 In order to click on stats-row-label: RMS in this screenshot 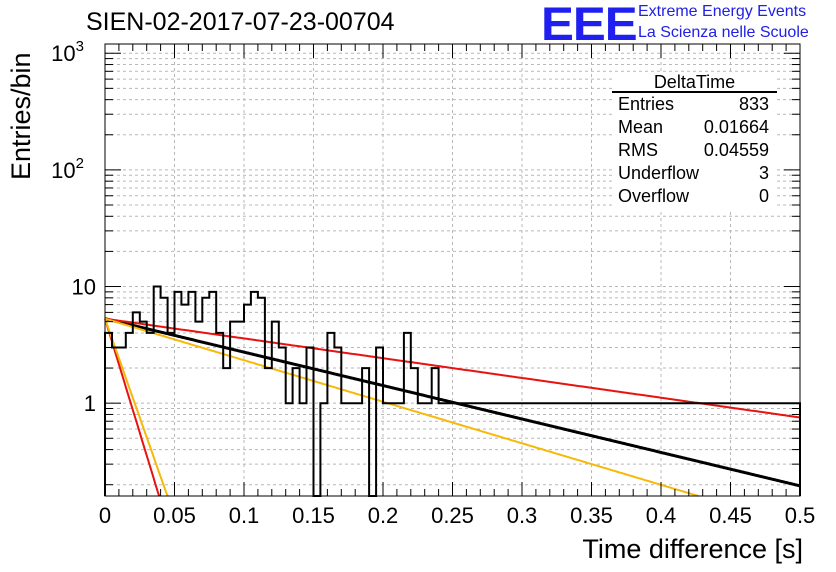, I will do `click(638, 150)`.